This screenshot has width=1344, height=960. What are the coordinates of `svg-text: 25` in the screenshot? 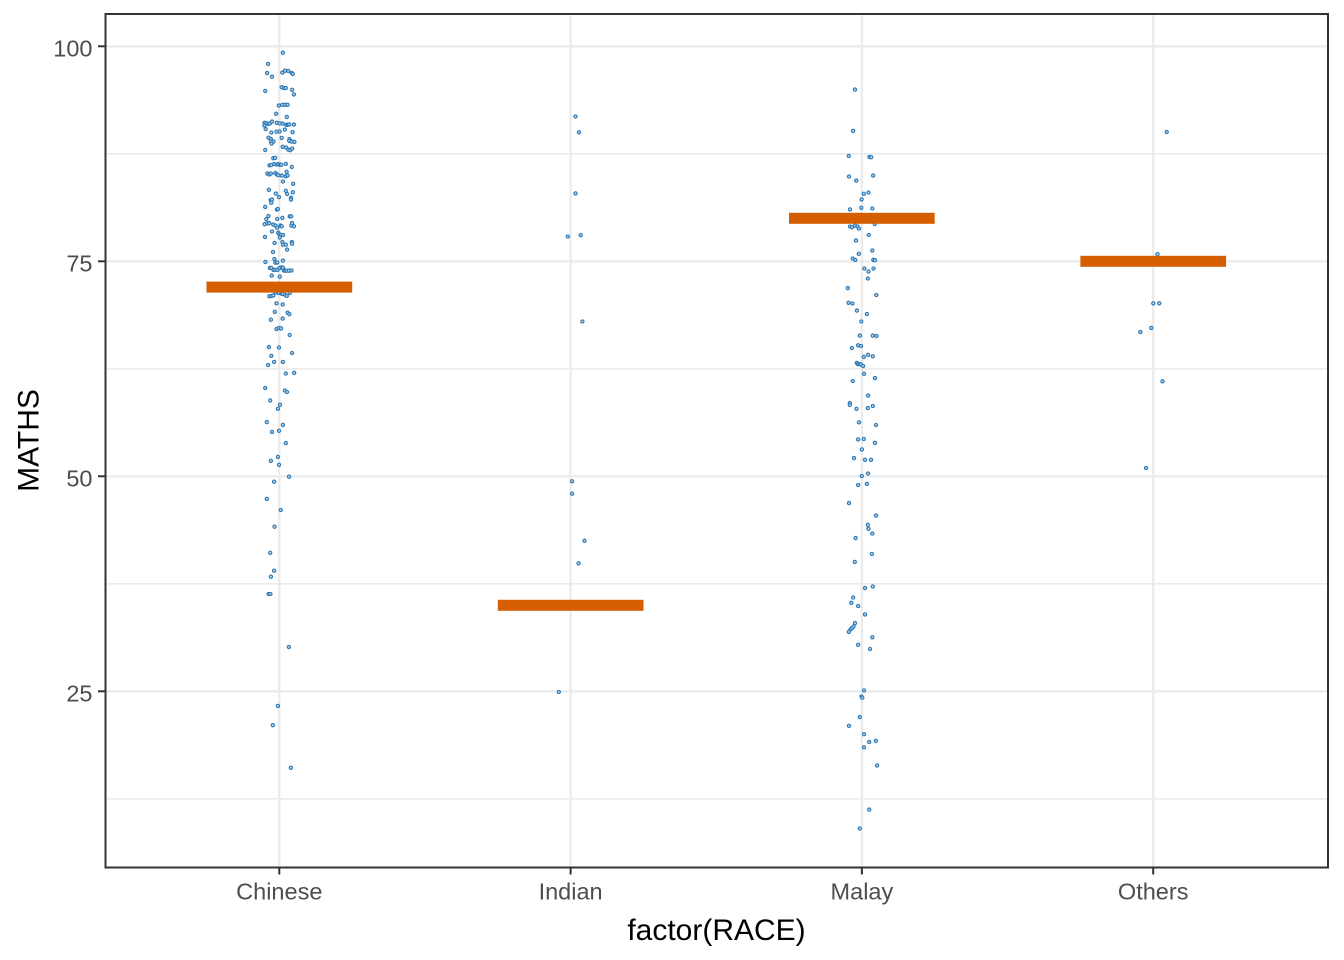 It's located at (79, 693).